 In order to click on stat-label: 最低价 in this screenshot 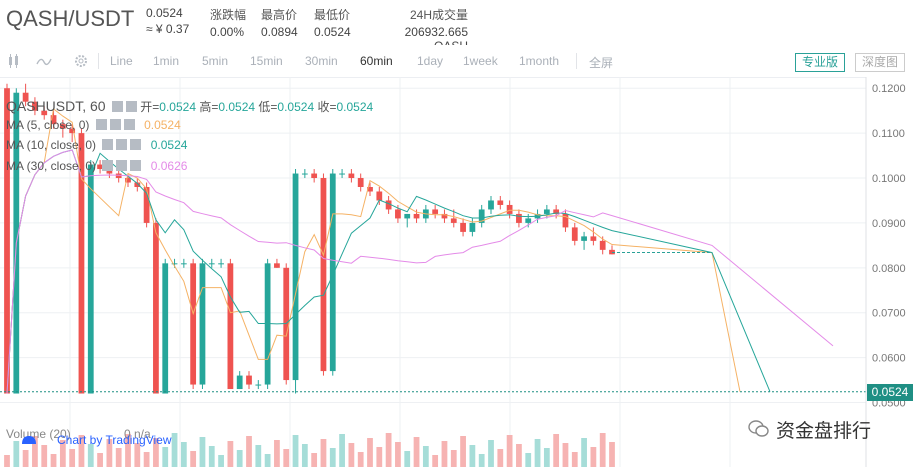, I will do `click(332, 15)`.